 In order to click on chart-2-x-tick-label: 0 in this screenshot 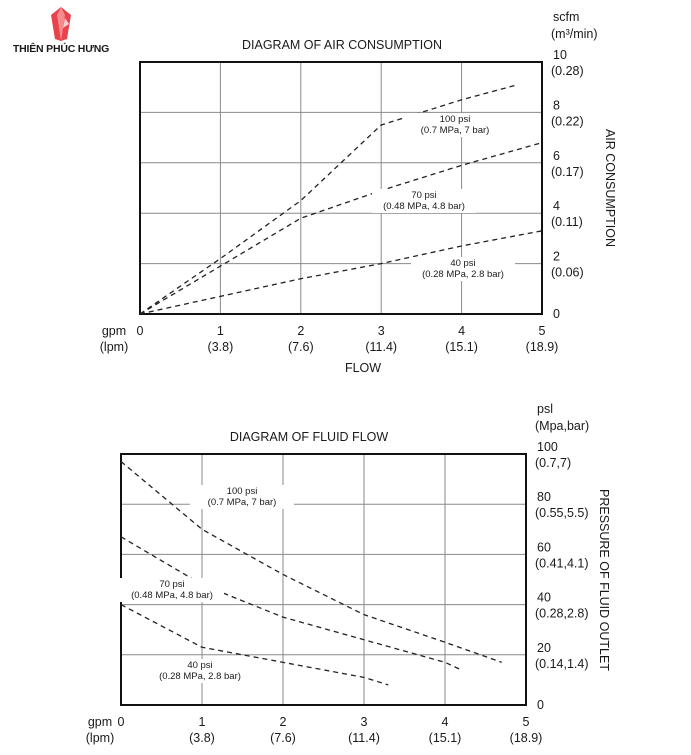, I will do `click(121, 722)`.